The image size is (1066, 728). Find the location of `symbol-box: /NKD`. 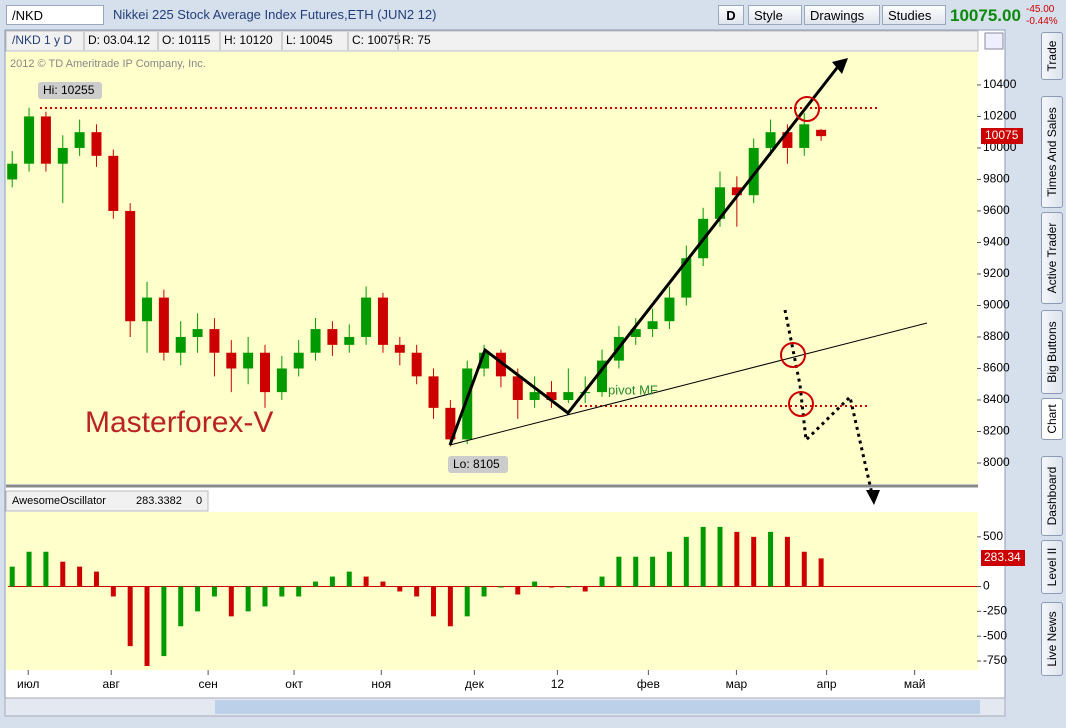

symbol-box: /NKD is located at coordinates (55, 15).